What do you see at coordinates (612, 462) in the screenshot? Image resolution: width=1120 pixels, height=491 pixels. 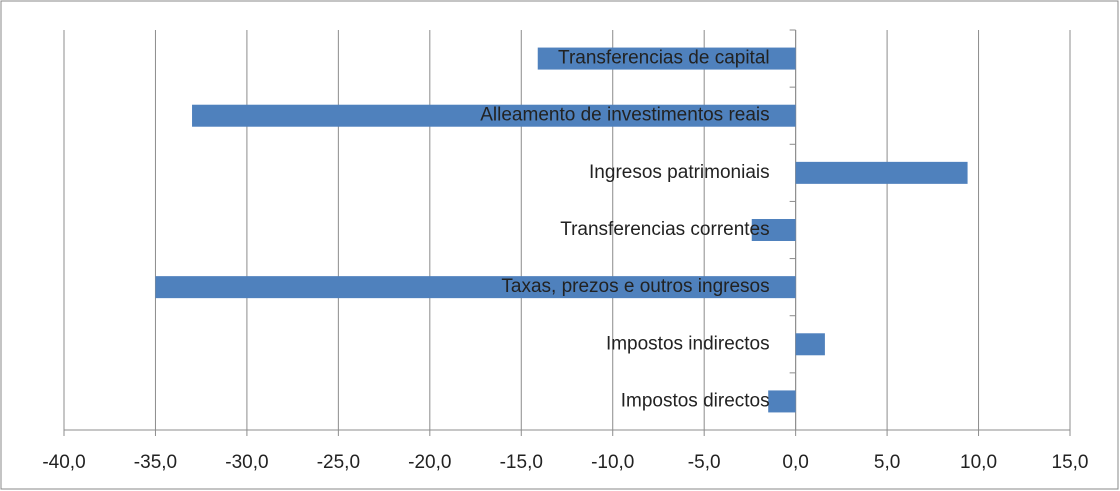 I see `x-tick-label: -10,0` at bounding box center [612, 462].